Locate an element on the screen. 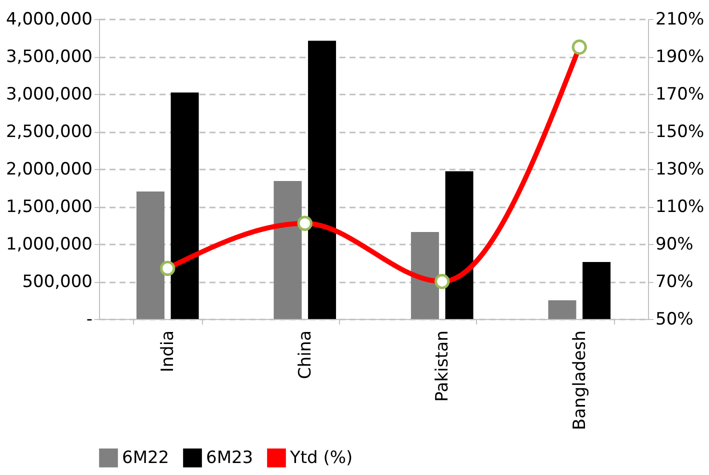 This screenshot has height=475, width=709. y2-tick-label: 70% is located at coordinates (675, 282).